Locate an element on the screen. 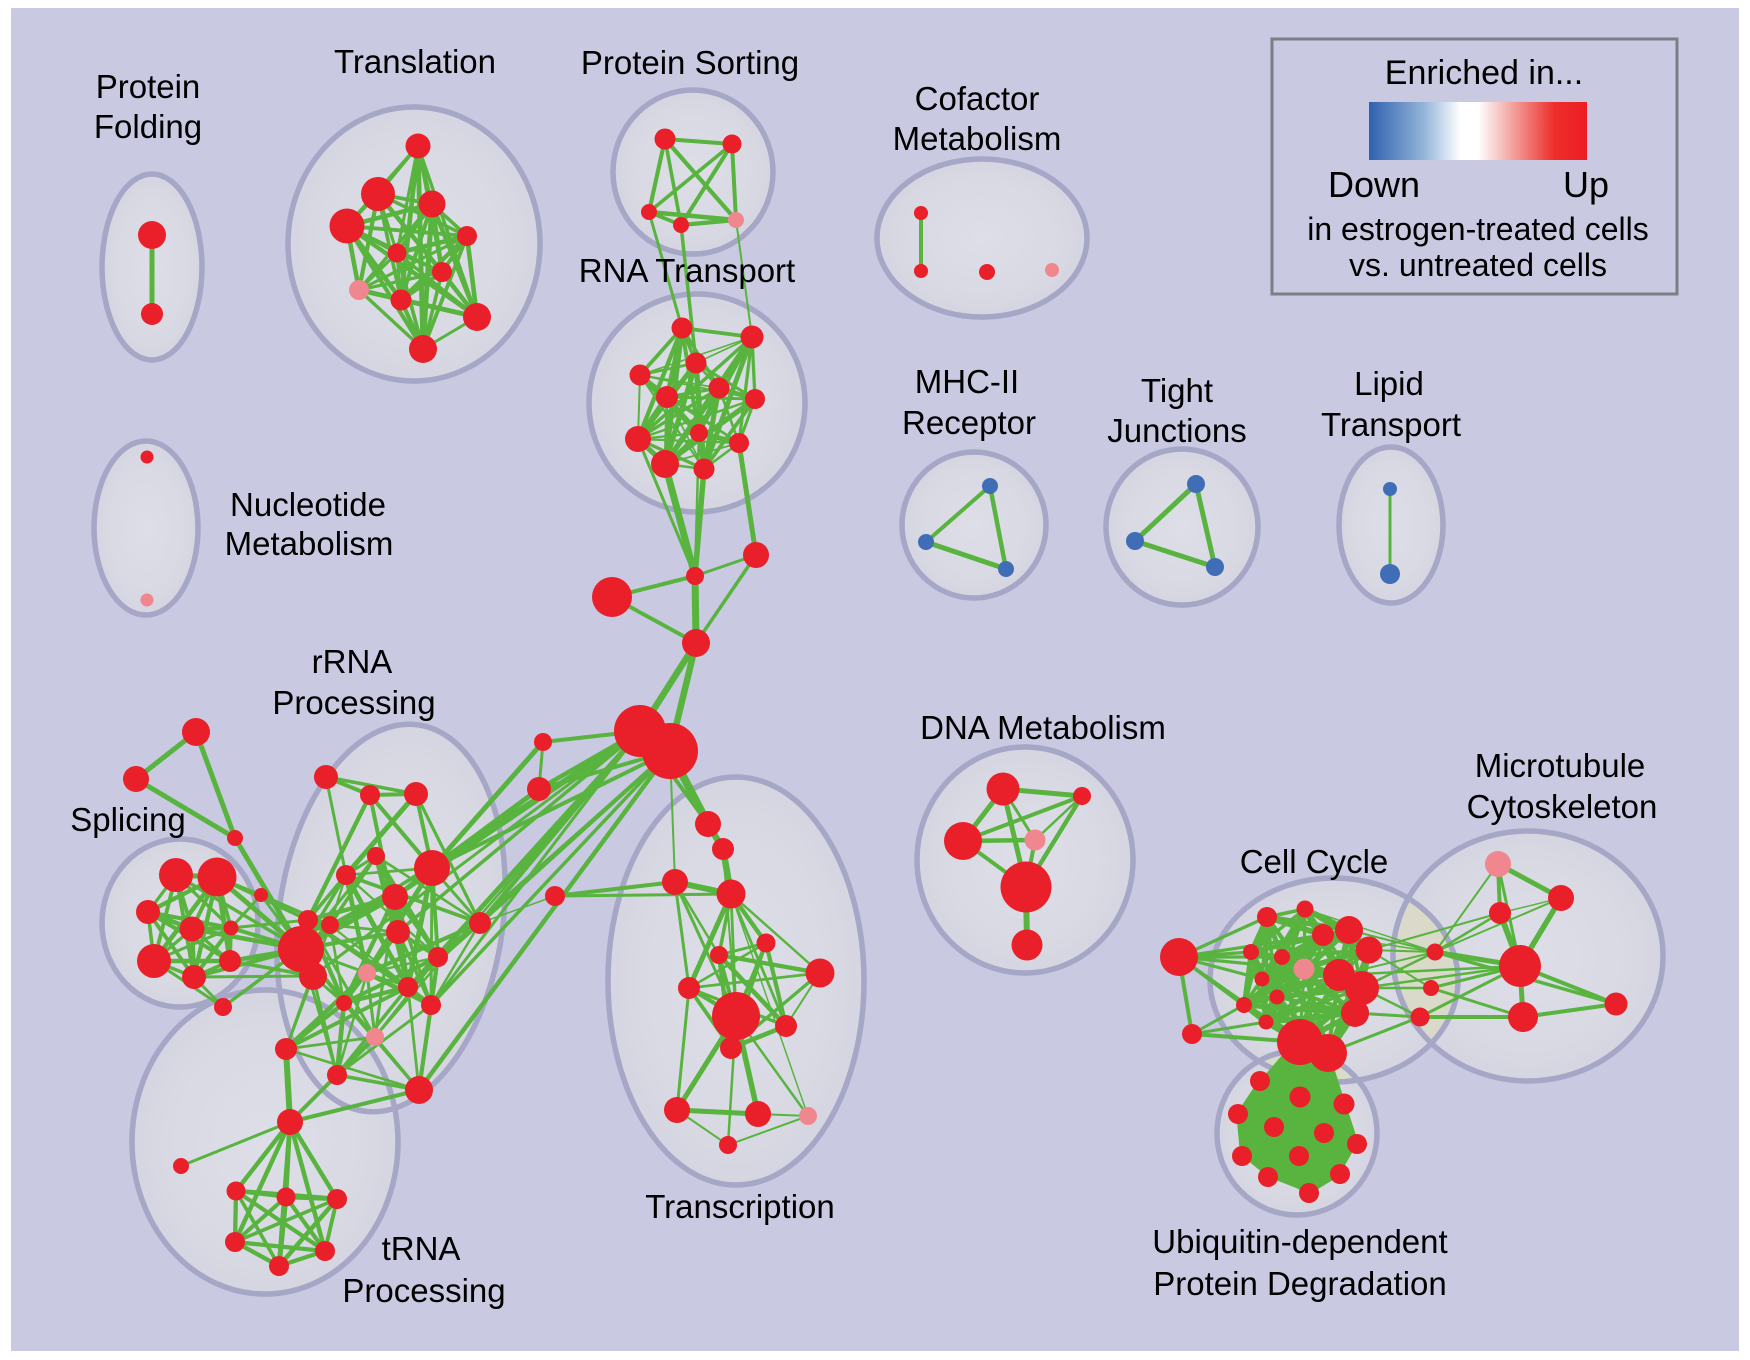 This screenshot has height=1360, width=1750. svg-text: Protein Sorting is located at coordinates (690, 62).